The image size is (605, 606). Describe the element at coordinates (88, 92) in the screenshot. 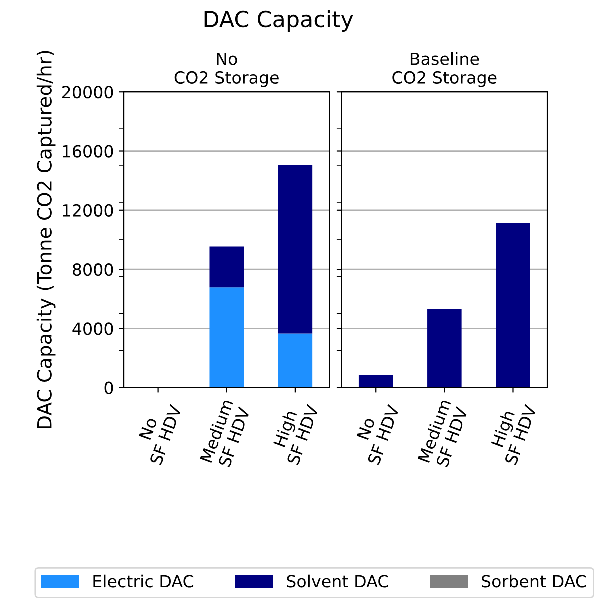

I see `y-tick-label: 20000` at that location.